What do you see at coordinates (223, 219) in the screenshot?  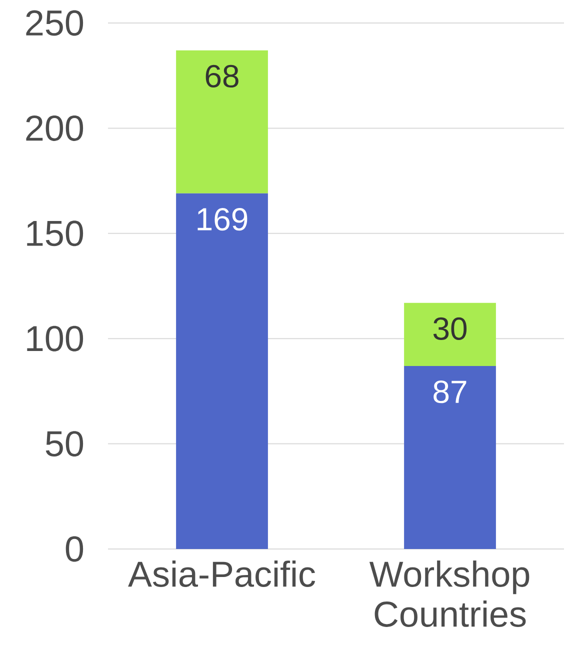 I see `data-label: 169` at bounding box center [223, 219].